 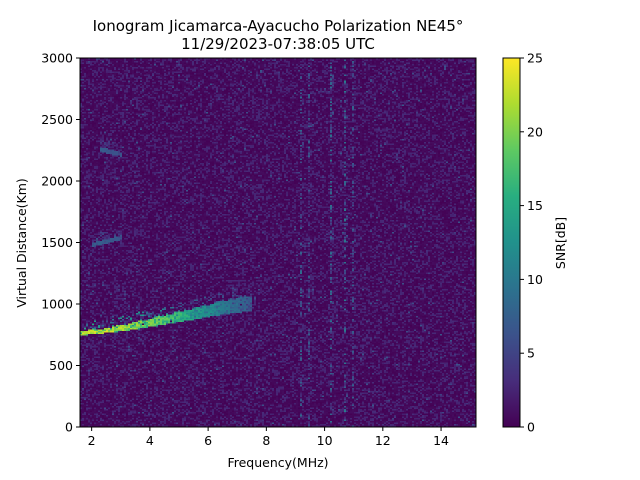 I want to click on colorbar-tick-label: 15, so click(x=535, y=205).